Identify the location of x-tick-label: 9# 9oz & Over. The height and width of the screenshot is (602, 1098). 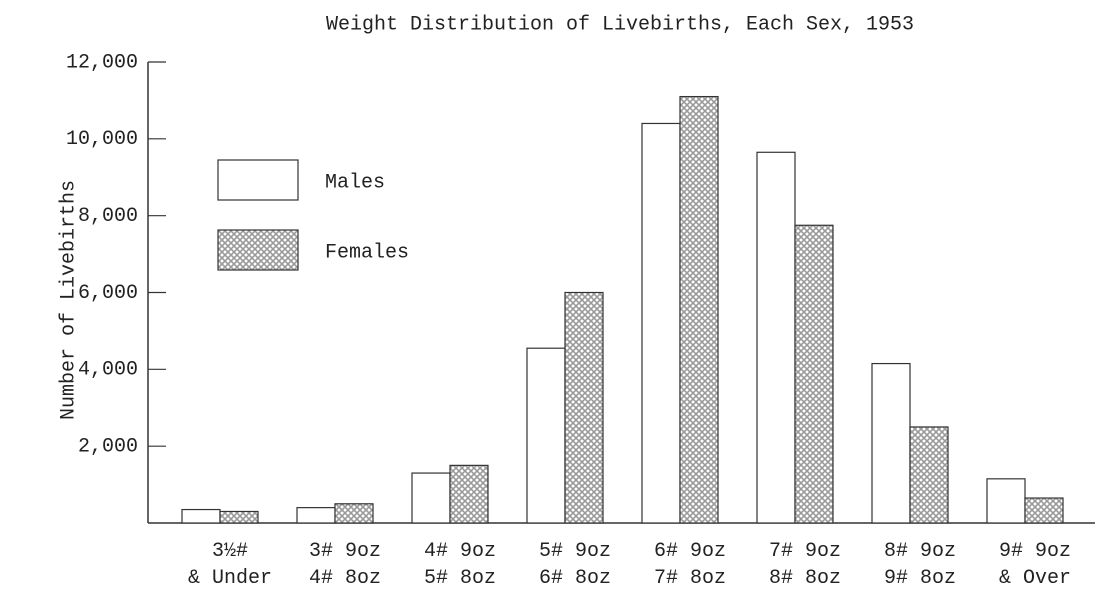
(1034, 565).